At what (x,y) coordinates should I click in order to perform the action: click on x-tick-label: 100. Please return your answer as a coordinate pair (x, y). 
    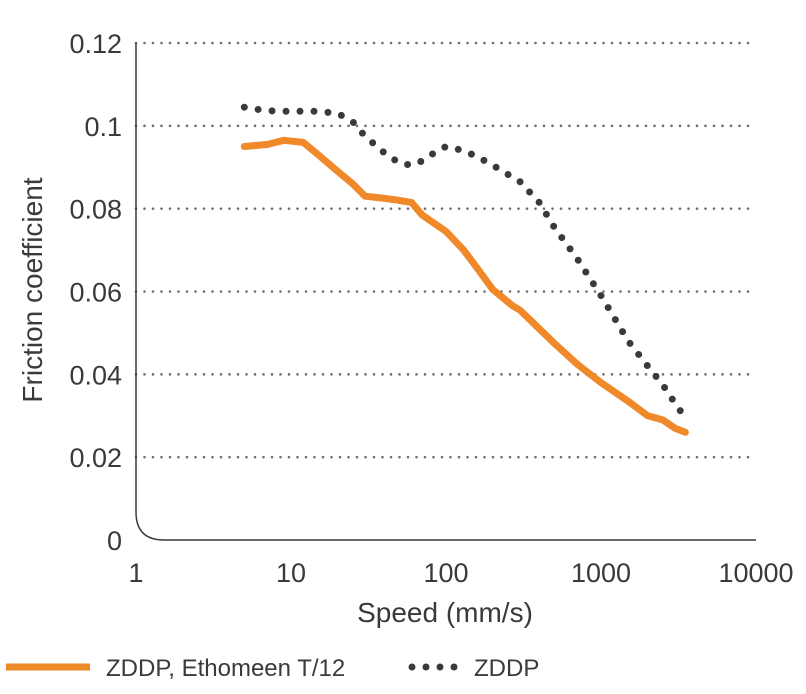
    Looking at the image, I should click on (445, 573).